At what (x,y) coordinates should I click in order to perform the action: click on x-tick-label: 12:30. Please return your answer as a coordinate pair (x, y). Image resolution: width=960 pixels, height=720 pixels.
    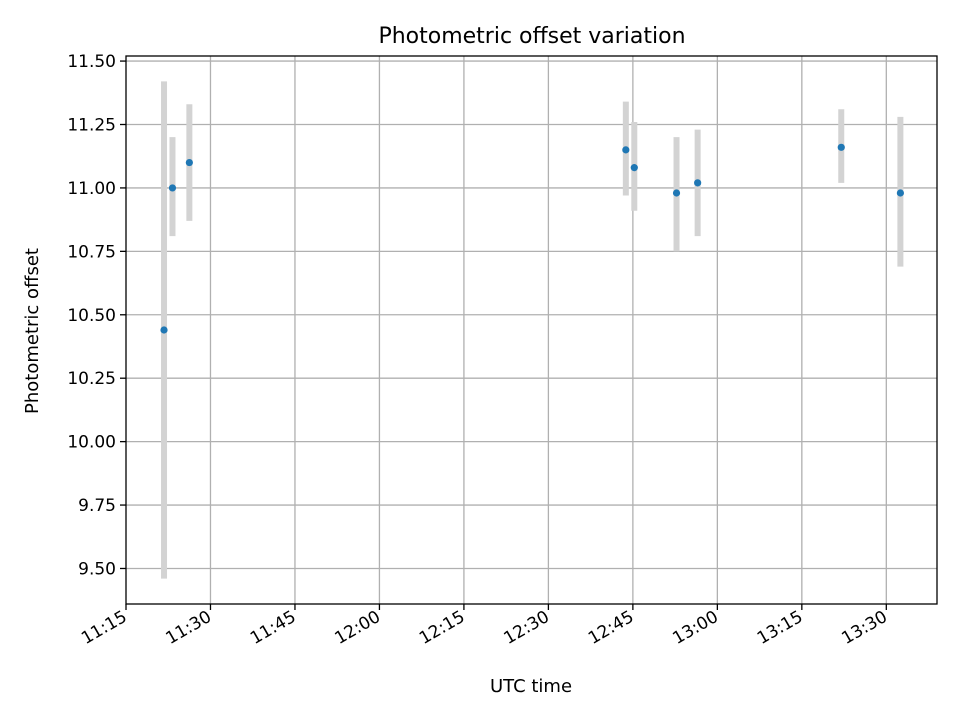
    Looking at the image, I should click on (526, 628).